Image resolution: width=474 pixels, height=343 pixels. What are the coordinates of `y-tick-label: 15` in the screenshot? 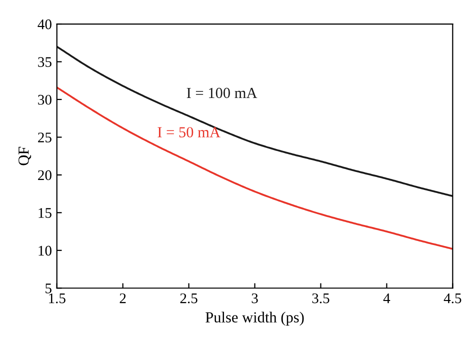 It's located at (45, 213).